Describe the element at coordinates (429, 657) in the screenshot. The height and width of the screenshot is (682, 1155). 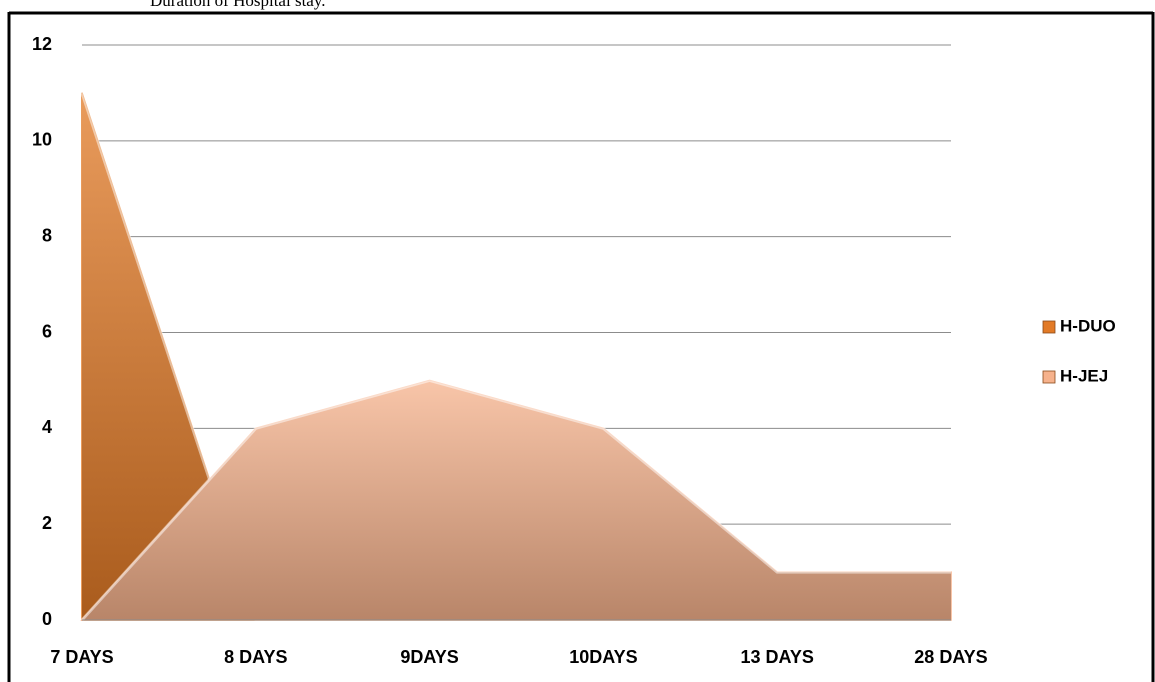
I see `x-tick-label: 9DAYS` at that location.